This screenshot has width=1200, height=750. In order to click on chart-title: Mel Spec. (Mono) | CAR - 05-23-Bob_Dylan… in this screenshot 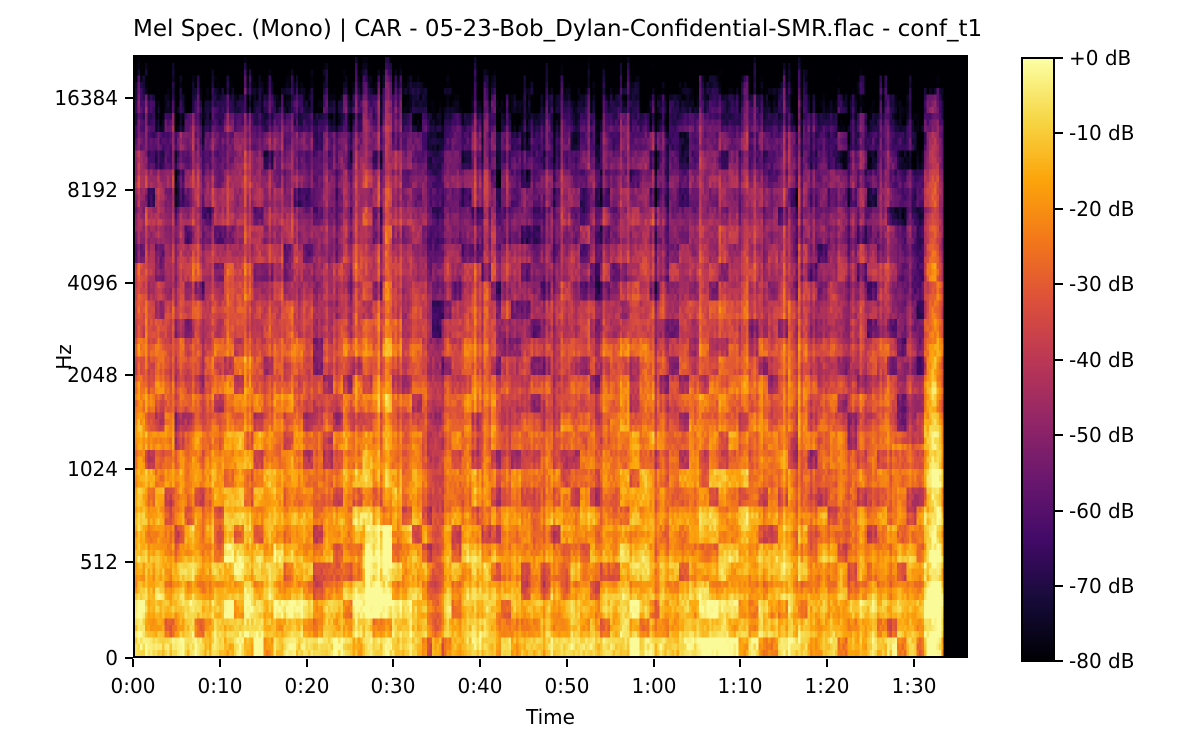, I will do `click(558, 29)`.